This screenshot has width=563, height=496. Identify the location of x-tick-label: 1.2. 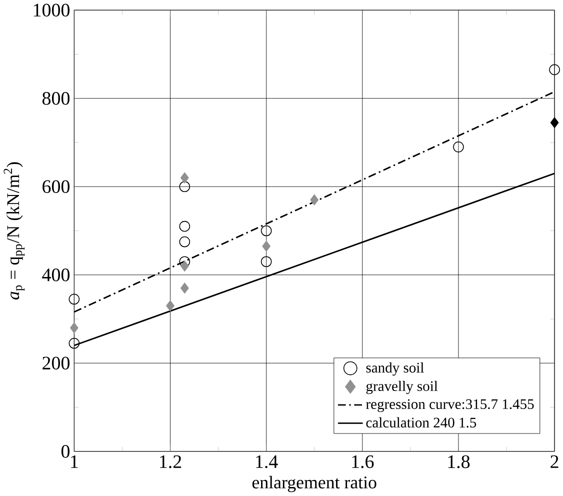
(171, 461).